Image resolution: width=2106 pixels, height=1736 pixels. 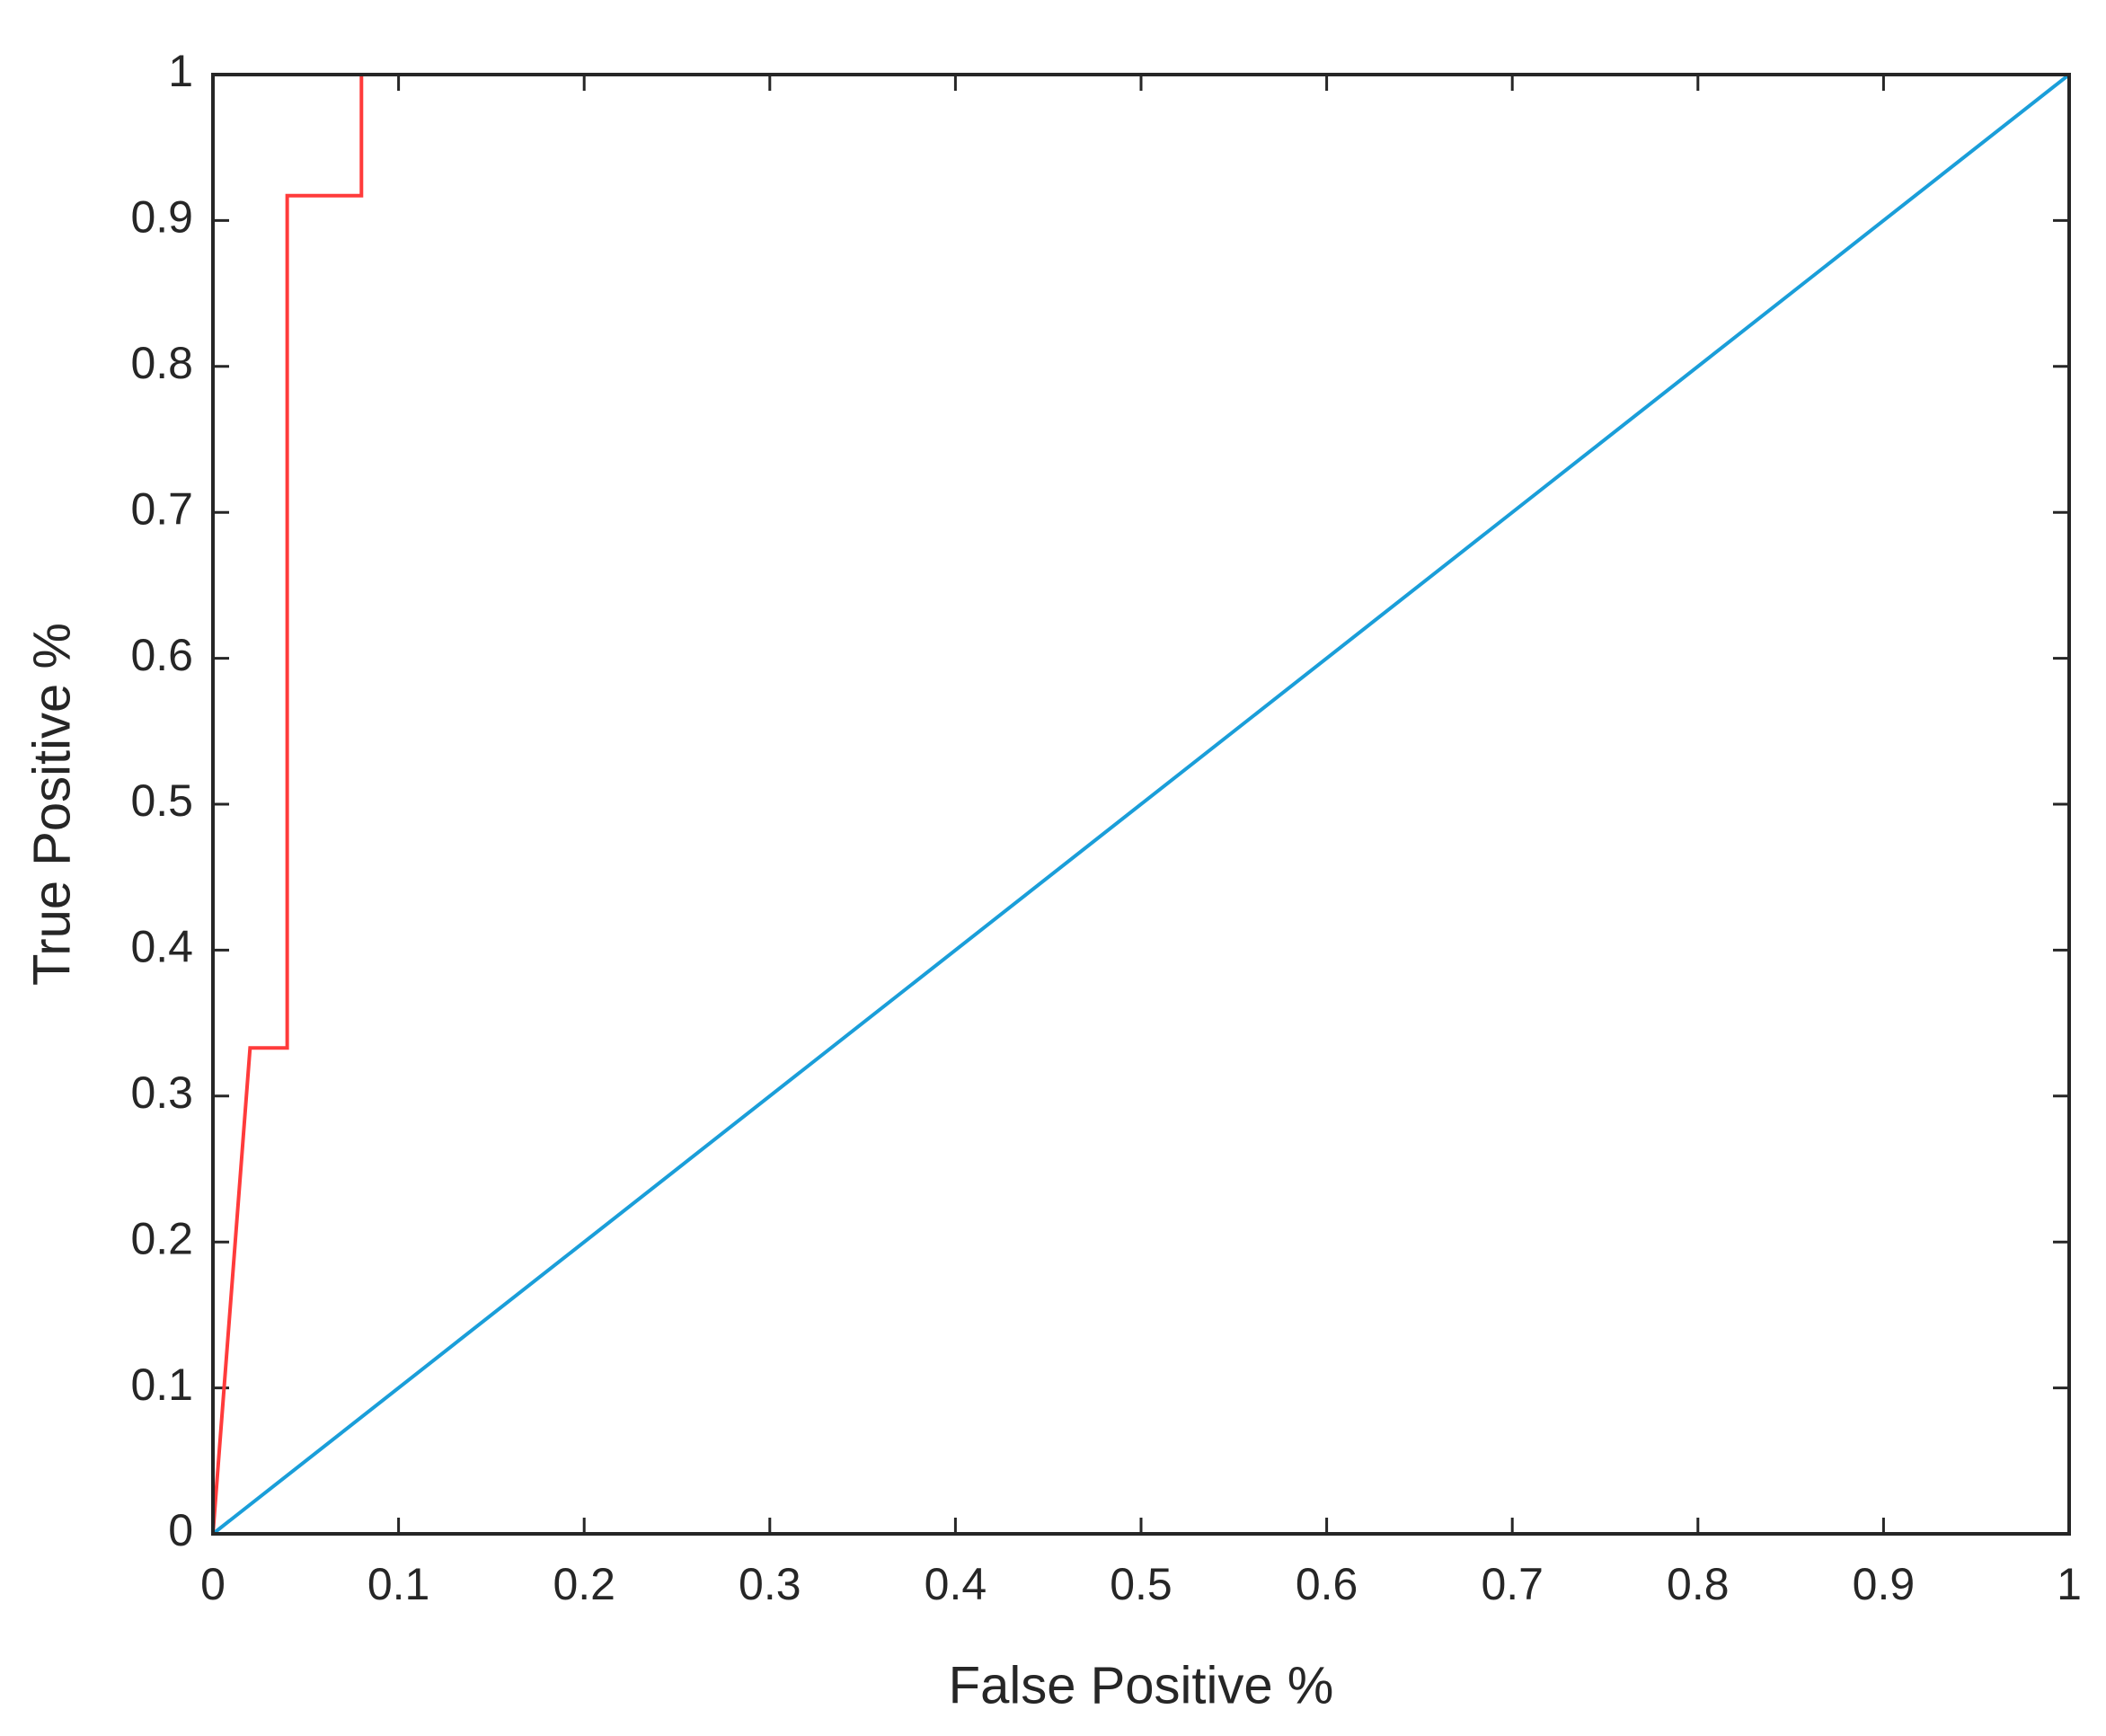 What do you see at coordinates (2069, 1584) in the screenshot?
I see `x-tick-label: 1` at bounding box center [2069, 1584].